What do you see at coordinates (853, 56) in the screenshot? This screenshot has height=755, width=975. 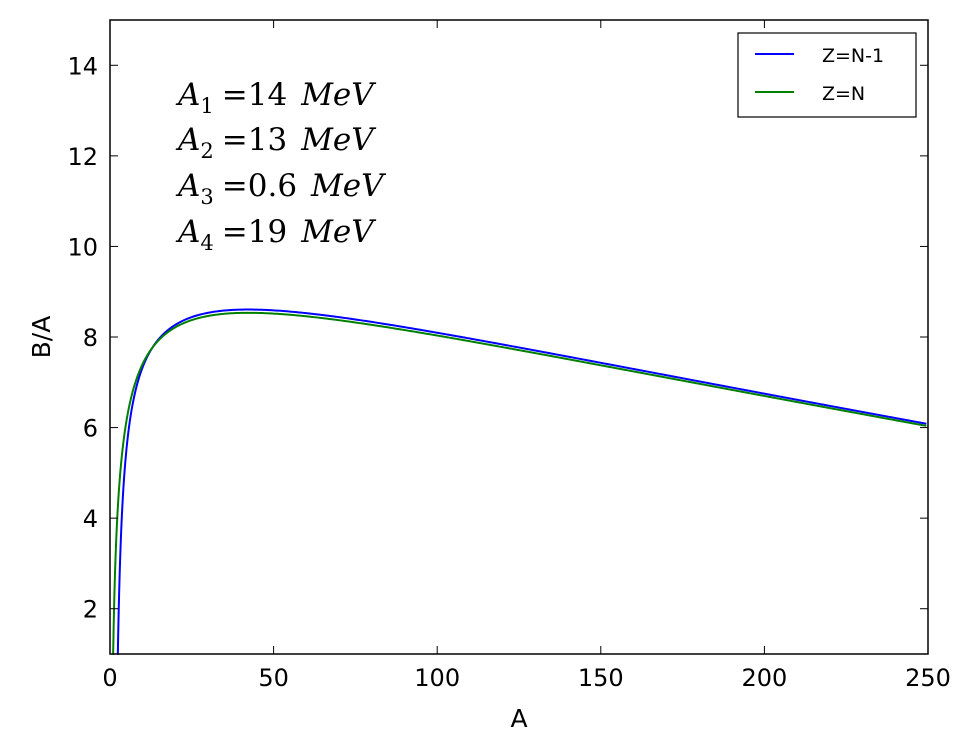 I see `legend-label-z-n-minus-1: Z=N-1` at bounding box center [853, 56].